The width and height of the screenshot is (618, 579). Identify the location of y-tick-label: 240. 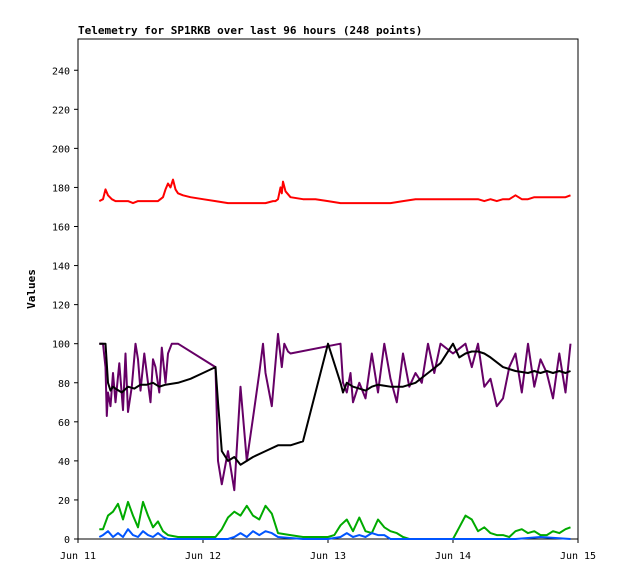
(61, 71).